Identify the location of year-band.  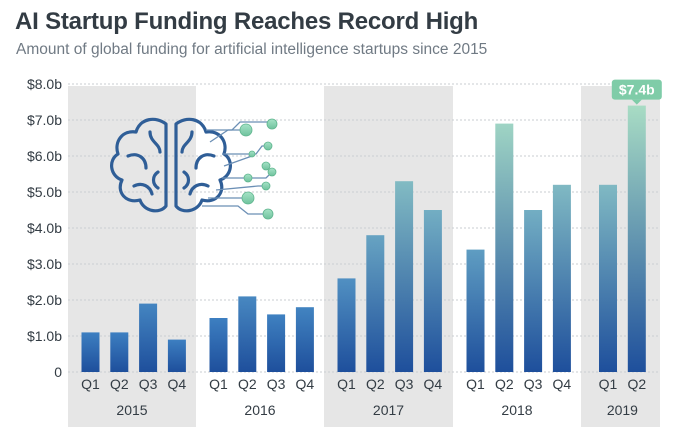
(620, 256).